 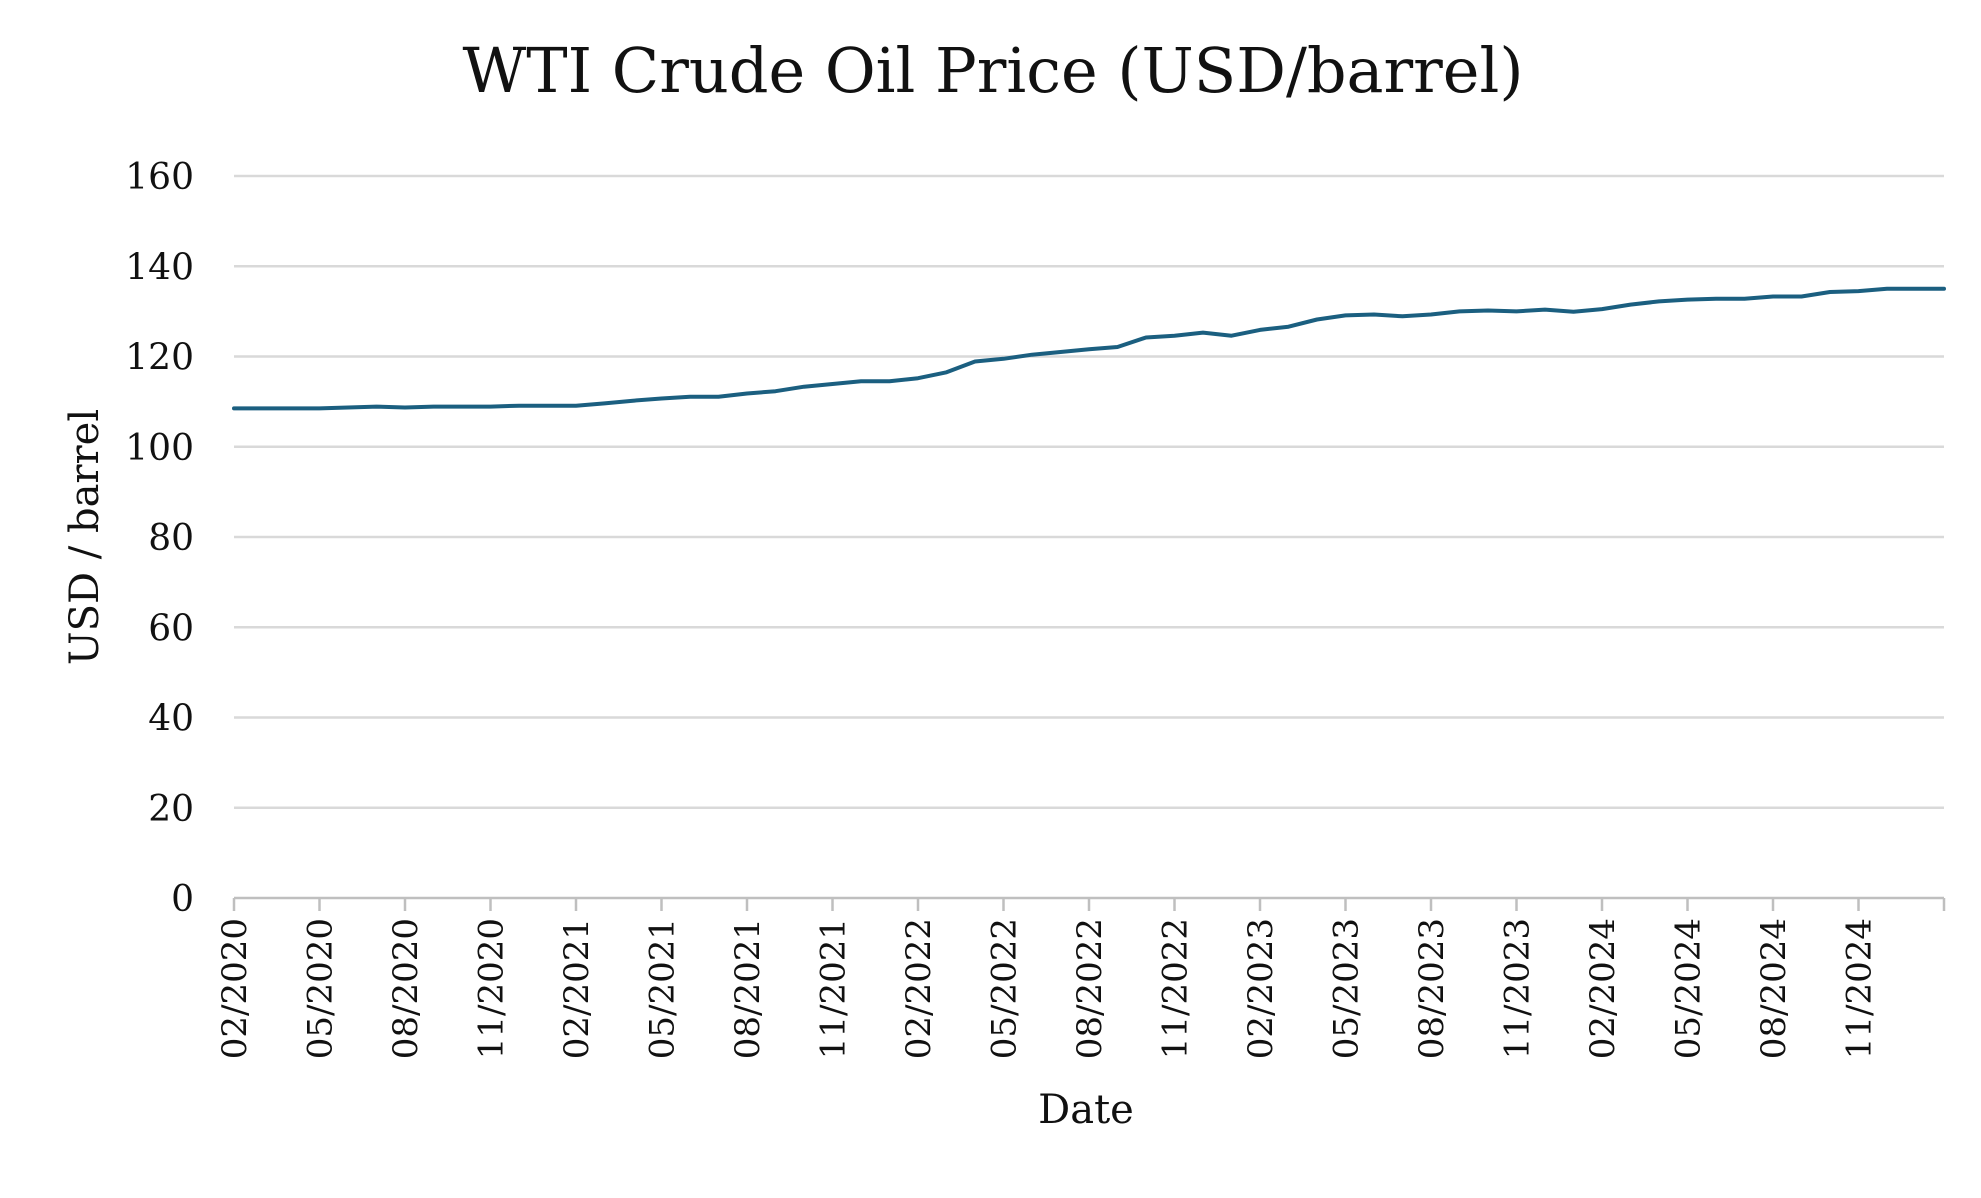 I want to click on x-tick-label: 08/2021, so click(x=748, y=988).